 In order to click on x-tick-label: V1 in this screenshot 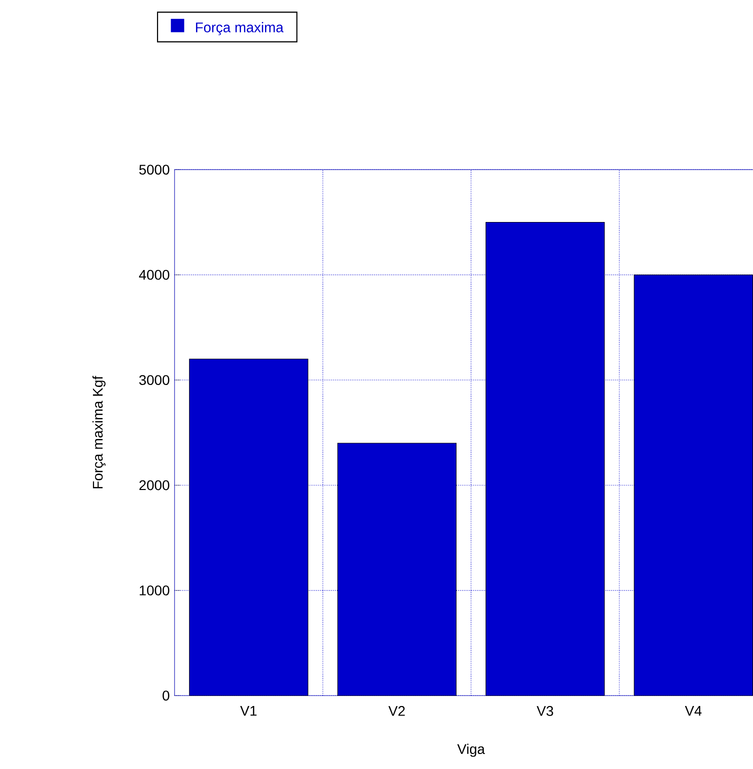, I will do `click(248, 711)`.